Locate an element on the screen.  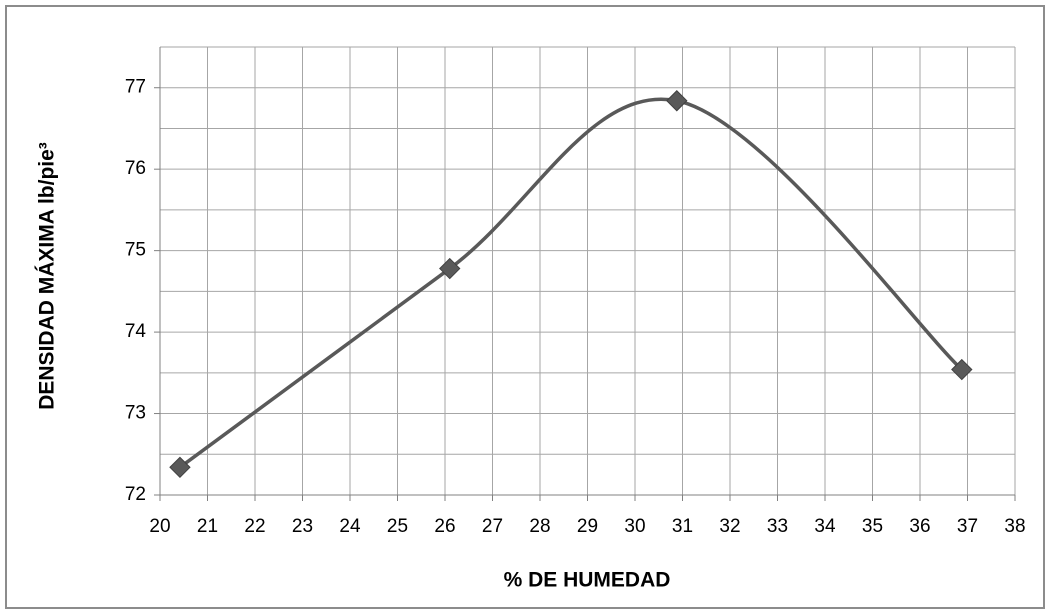
x-tick-label: 21 is located at coordinates (207, 526).